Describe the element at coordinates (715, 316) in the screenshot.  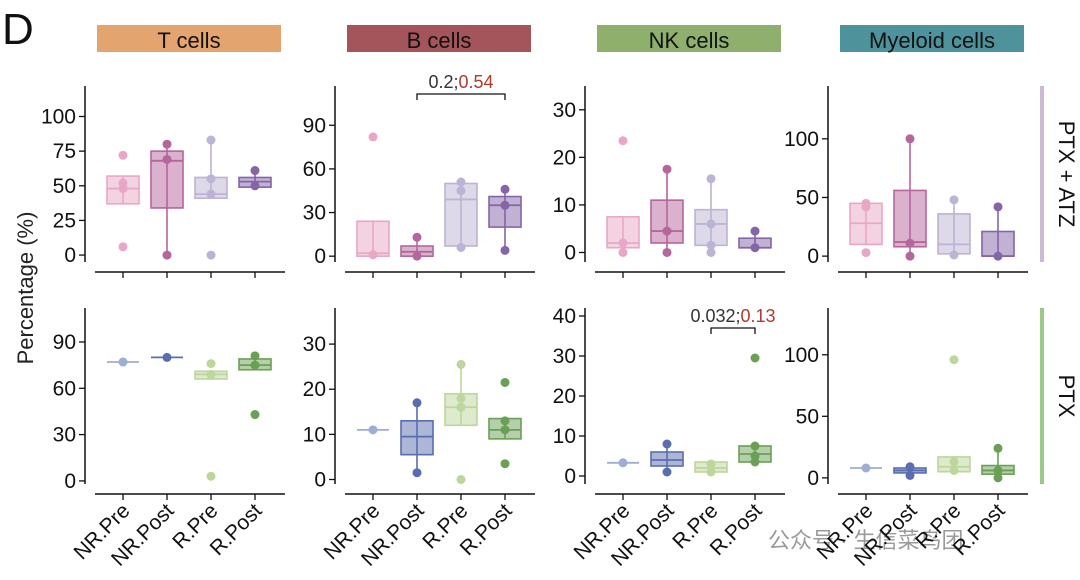
I see `p-value-a: 0.032;` at that location.